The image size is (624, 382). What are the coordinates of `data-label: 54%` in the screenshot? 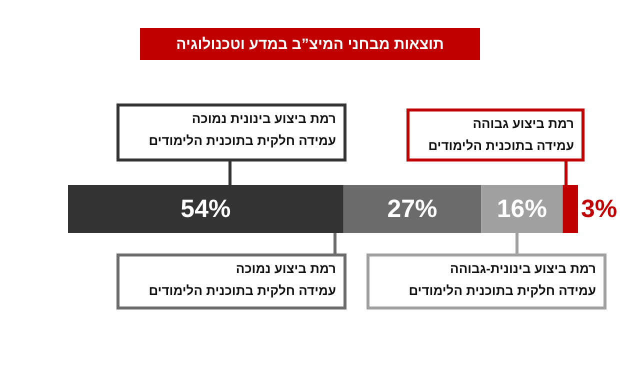 It's located at (205, 209).